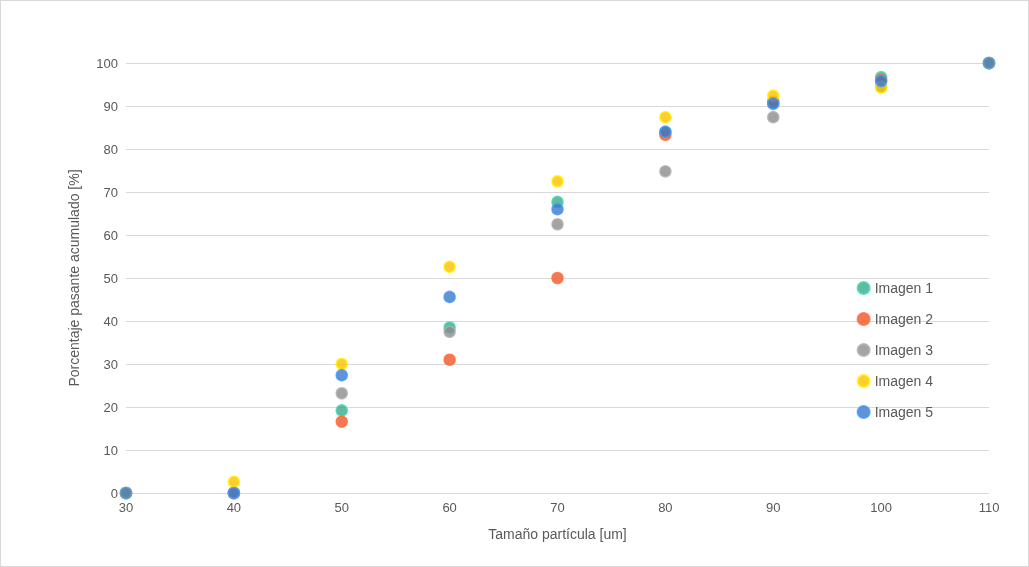  What do you see at coordinates (110, 192) in the screenshot?
I see `y-tick-label: 70` at bounding box center [110, 192].